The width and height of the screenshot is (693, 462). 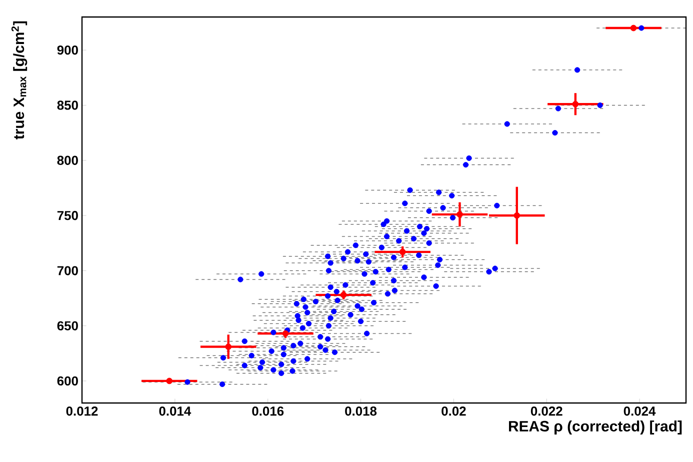 What do you see at coordinates (67, 105) in the screenshot?
I see `y-tick-label: 850` at bounding box center [67, 105].